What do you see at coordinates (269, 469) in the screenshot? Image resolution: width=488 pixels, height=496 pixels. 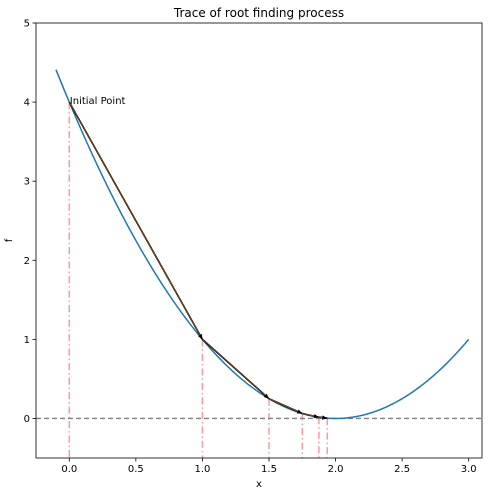 I see `x-tick-label: 1.5` at bounding box center [269, 469].